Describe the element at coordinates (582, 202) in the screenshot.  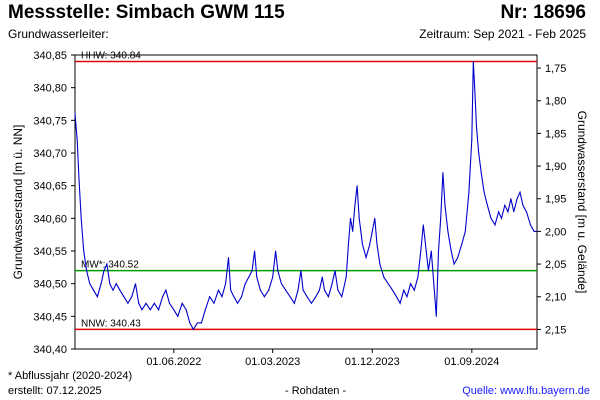
I see `y-axis-right-label: Grundwasserstand [m u. Gelände]` at that location.